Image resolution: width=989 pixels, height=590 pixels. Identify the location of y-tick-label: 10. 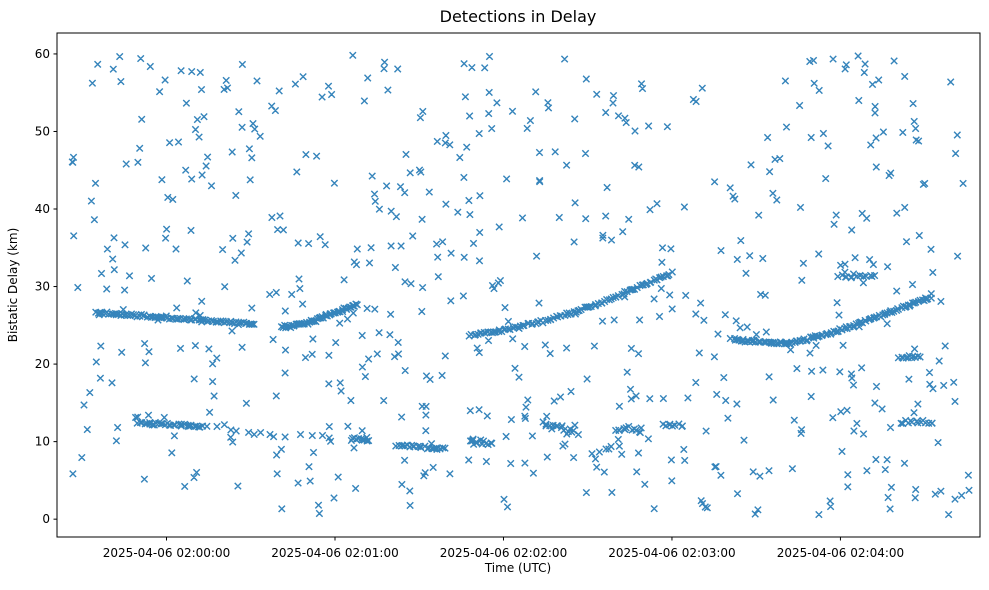
(42, 442).